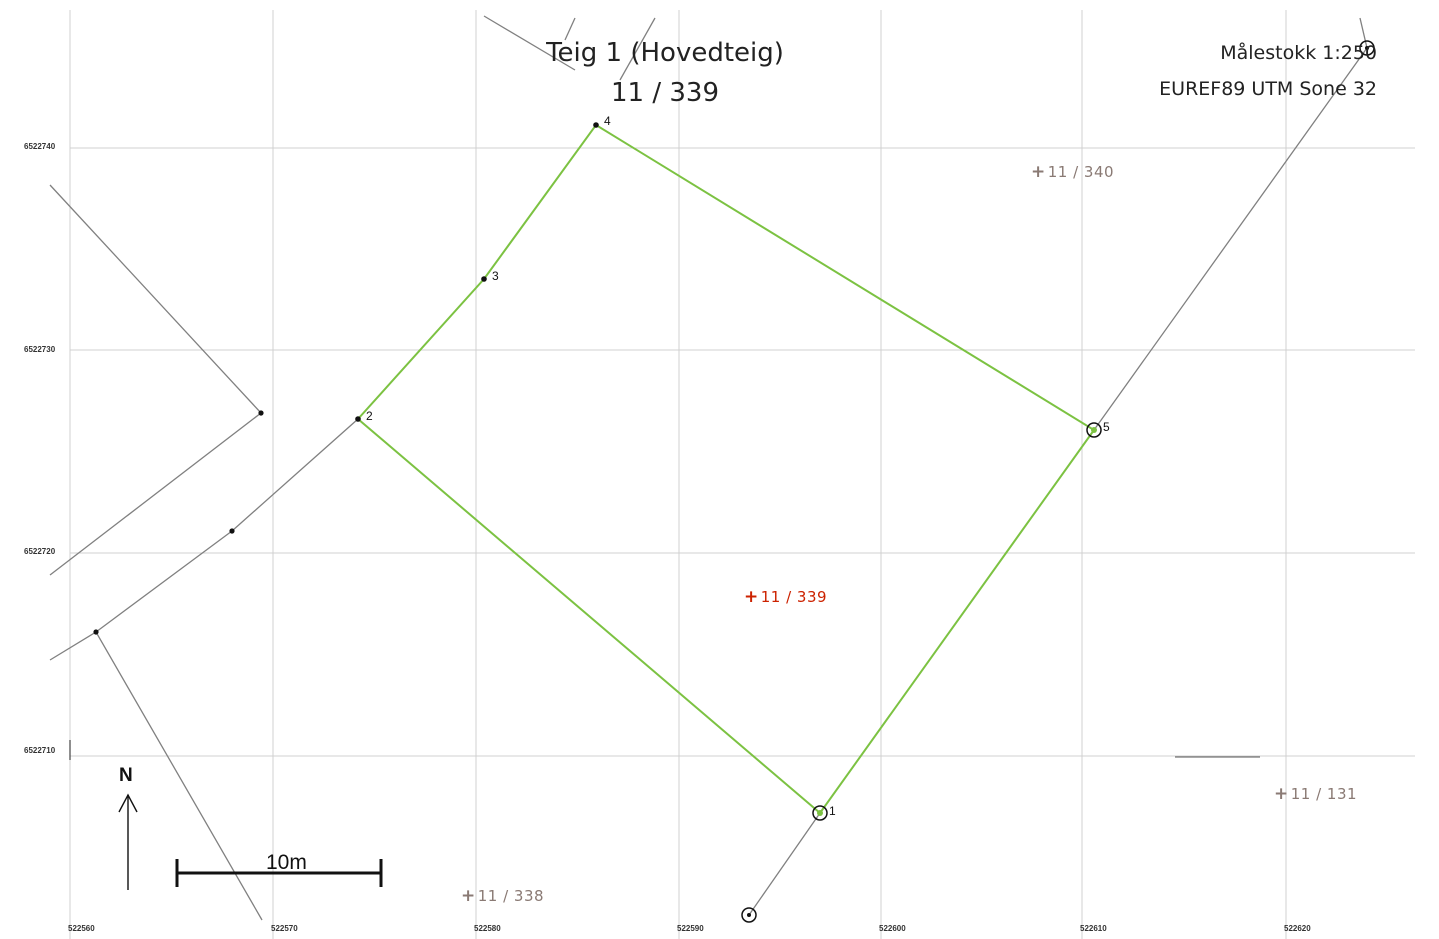 Image resolution: width=1439 pixels, height=939 pixels. What do you see at coordinates (1268, 89) in the screenshot?
I see `crs-text: EUREF89 UTM Sone 32` at bounding box center [1268, 89].